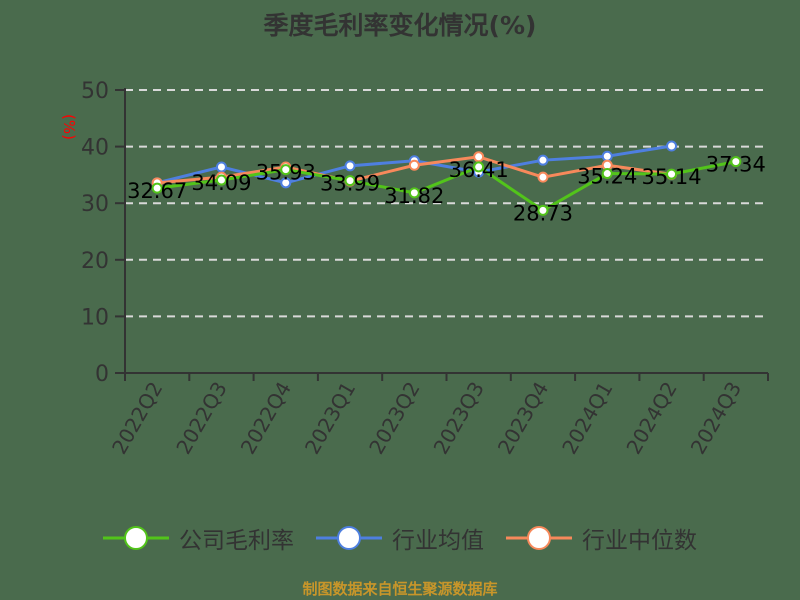 This screenshot has height=600, width=800. Describe the element at coordinates (95, 204) in the screenshot. I see `y-tick-label: 30` at that location.